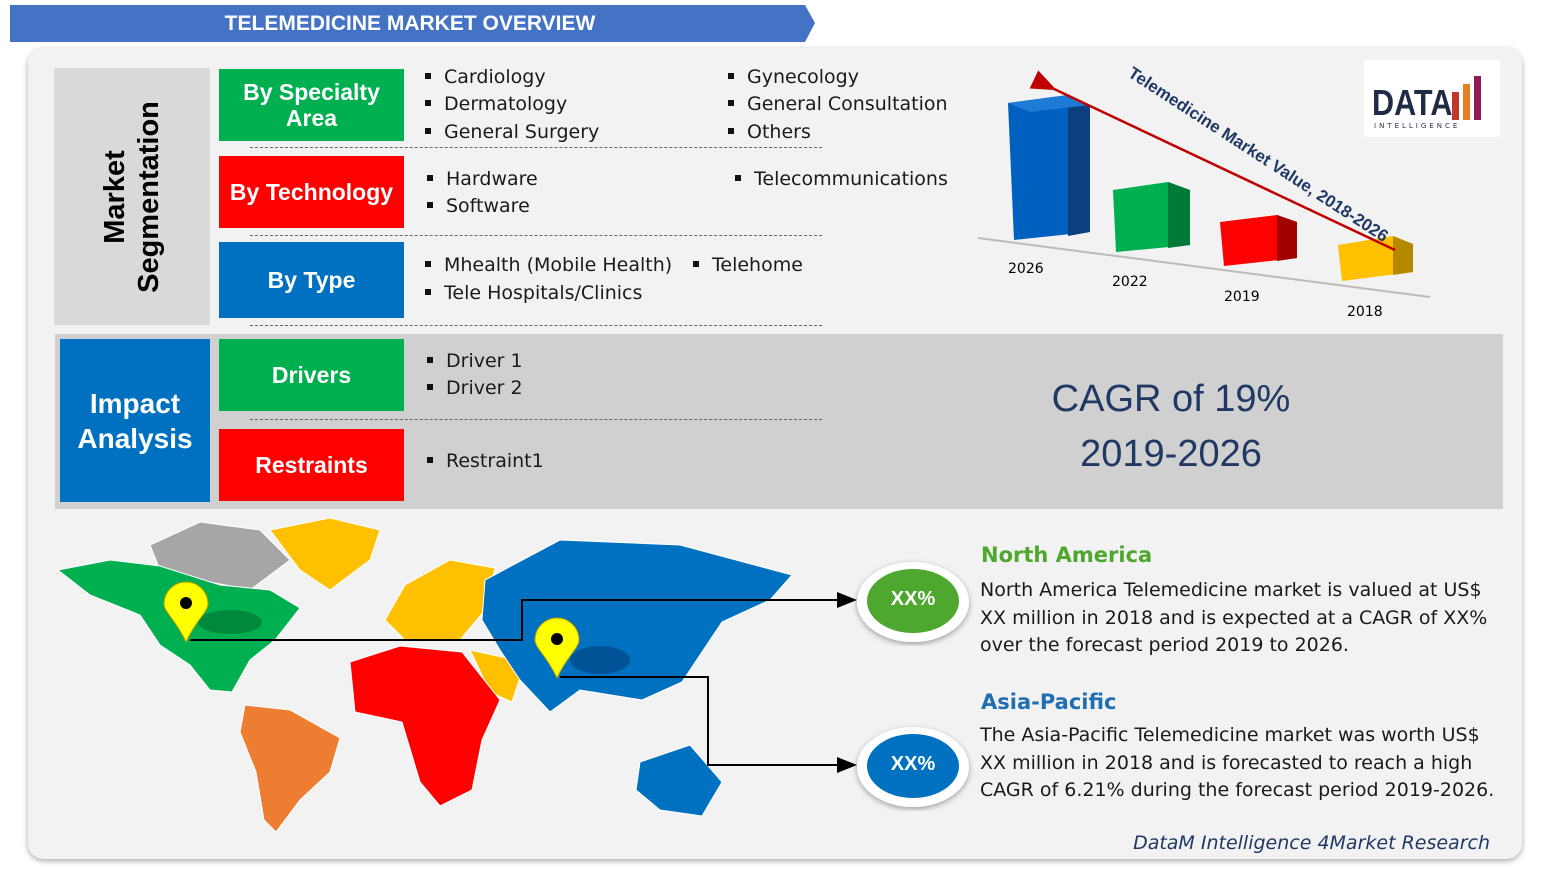 The height and width of the screenshot is (869, 1550). I want to click on label-line: Market, so click(115, 196).